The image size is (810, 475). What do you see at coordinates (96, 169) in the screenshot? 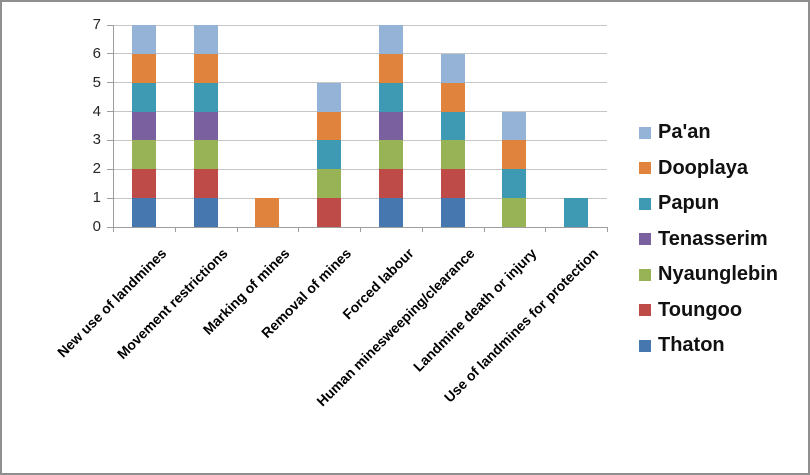
I see `y-tick-label: 2` at bounding box center [96, 169].